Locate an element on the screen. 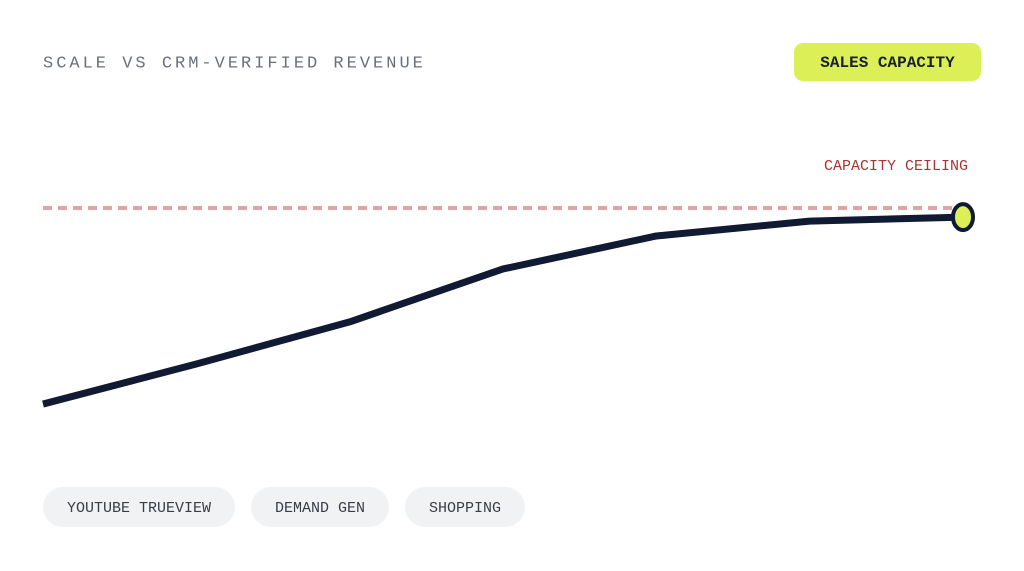  badge-bg is located at coordinates (887, 62).